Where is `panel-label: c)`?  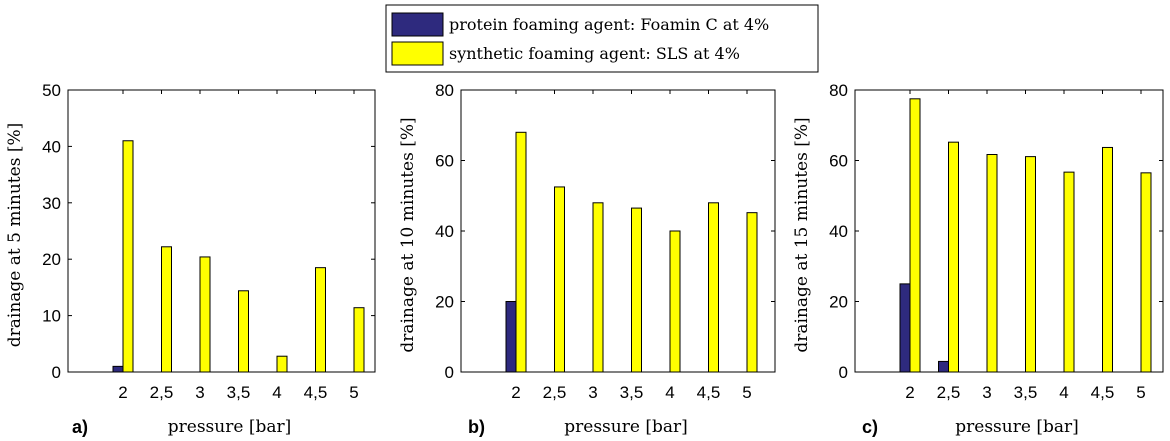 panel-label: c) is located at coordinates (870, 427).